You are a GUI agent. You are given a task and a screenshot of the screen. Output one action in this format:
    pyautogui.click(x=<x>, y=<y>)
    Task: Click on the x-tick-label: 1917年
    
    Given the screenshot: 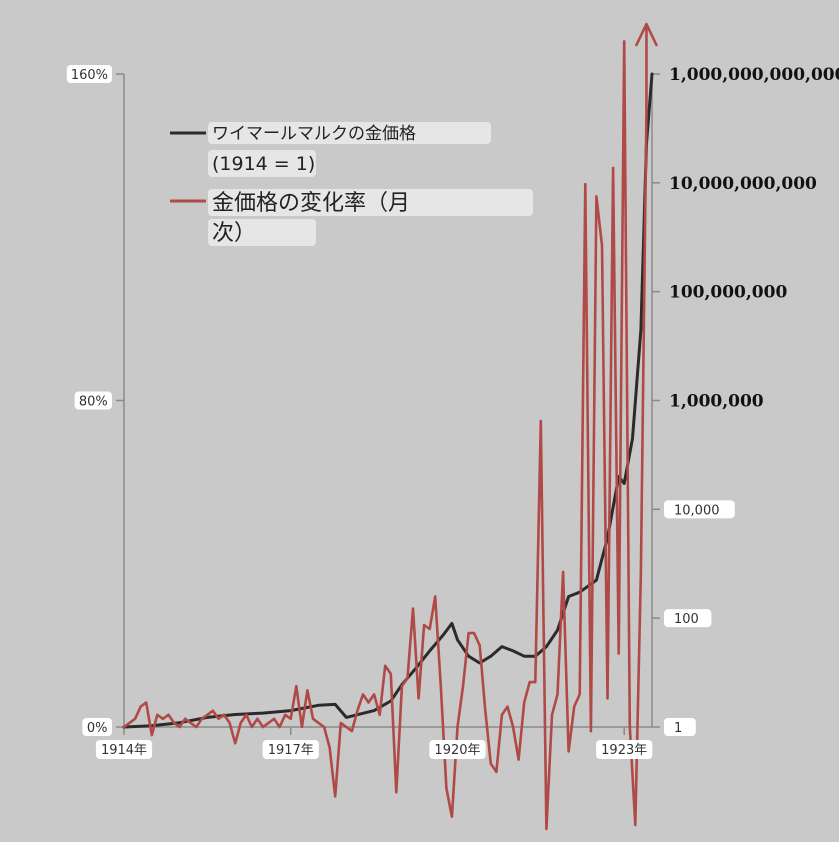 What is the action you would take?
    pyautogui.click(x=291, y=750)
    